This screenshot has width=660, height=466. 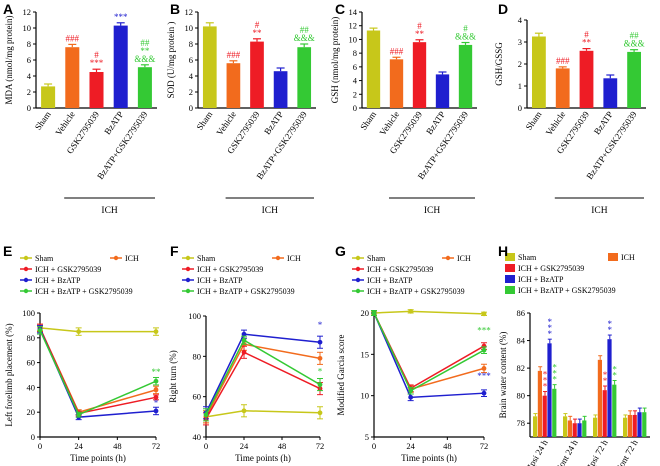 I want to click on y-axis-label: Right turn (%), so click(x=173, y=376).